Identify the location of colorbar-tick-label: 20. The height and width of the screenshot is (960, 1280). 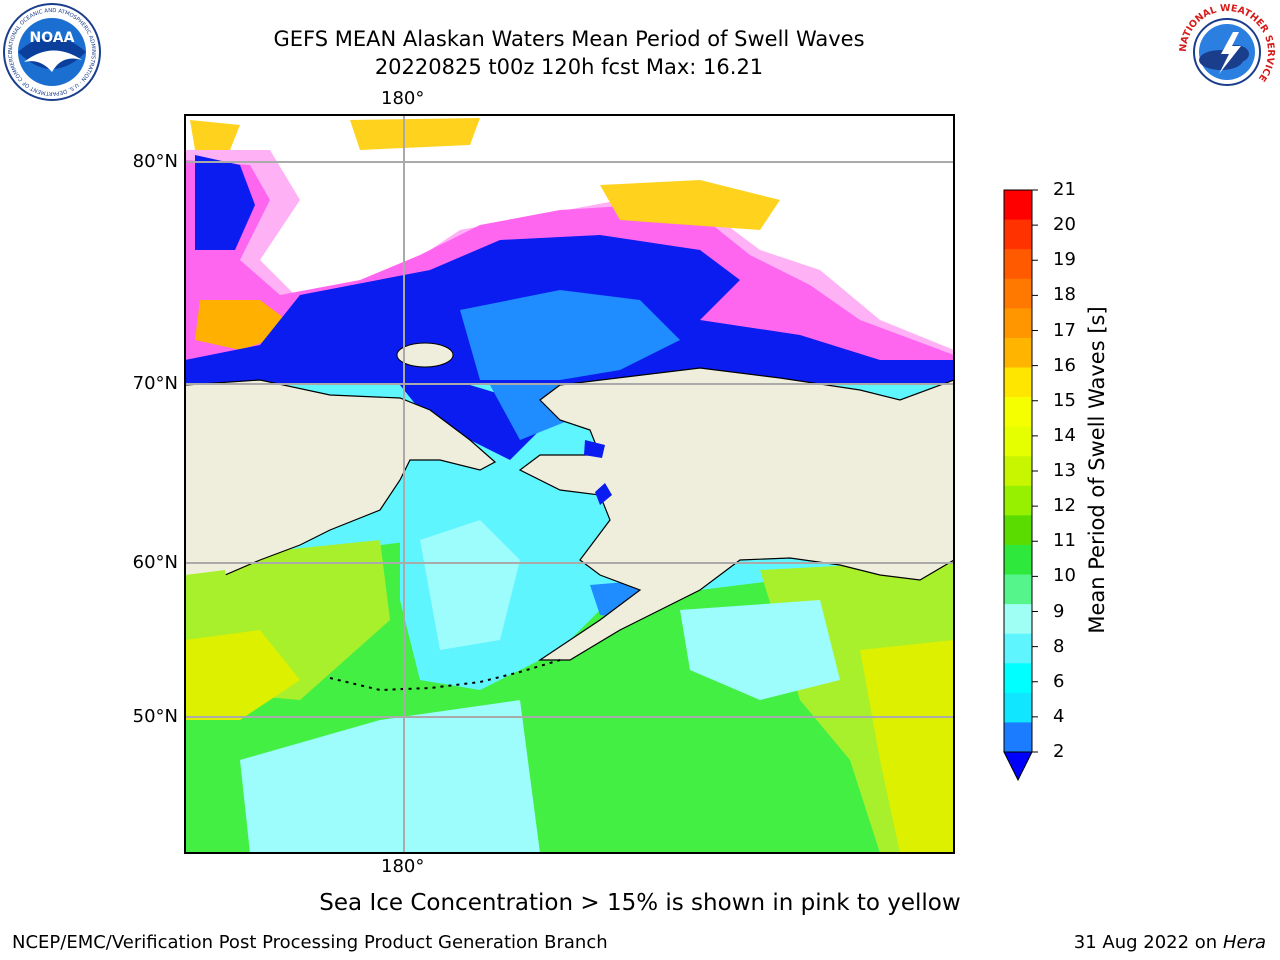
(1064, 225).